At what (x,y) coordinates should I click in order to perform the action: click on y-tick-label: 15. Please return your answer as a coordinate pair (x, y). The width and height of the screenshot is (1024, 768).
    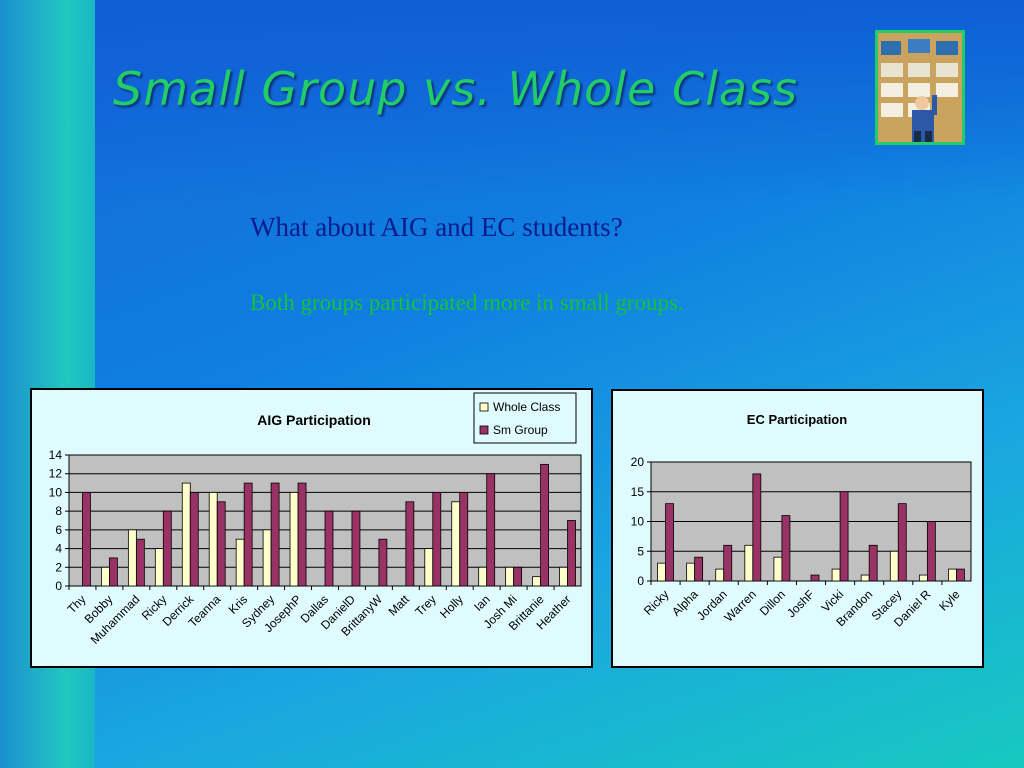
    Looking at the image, I should click on (638, 492).